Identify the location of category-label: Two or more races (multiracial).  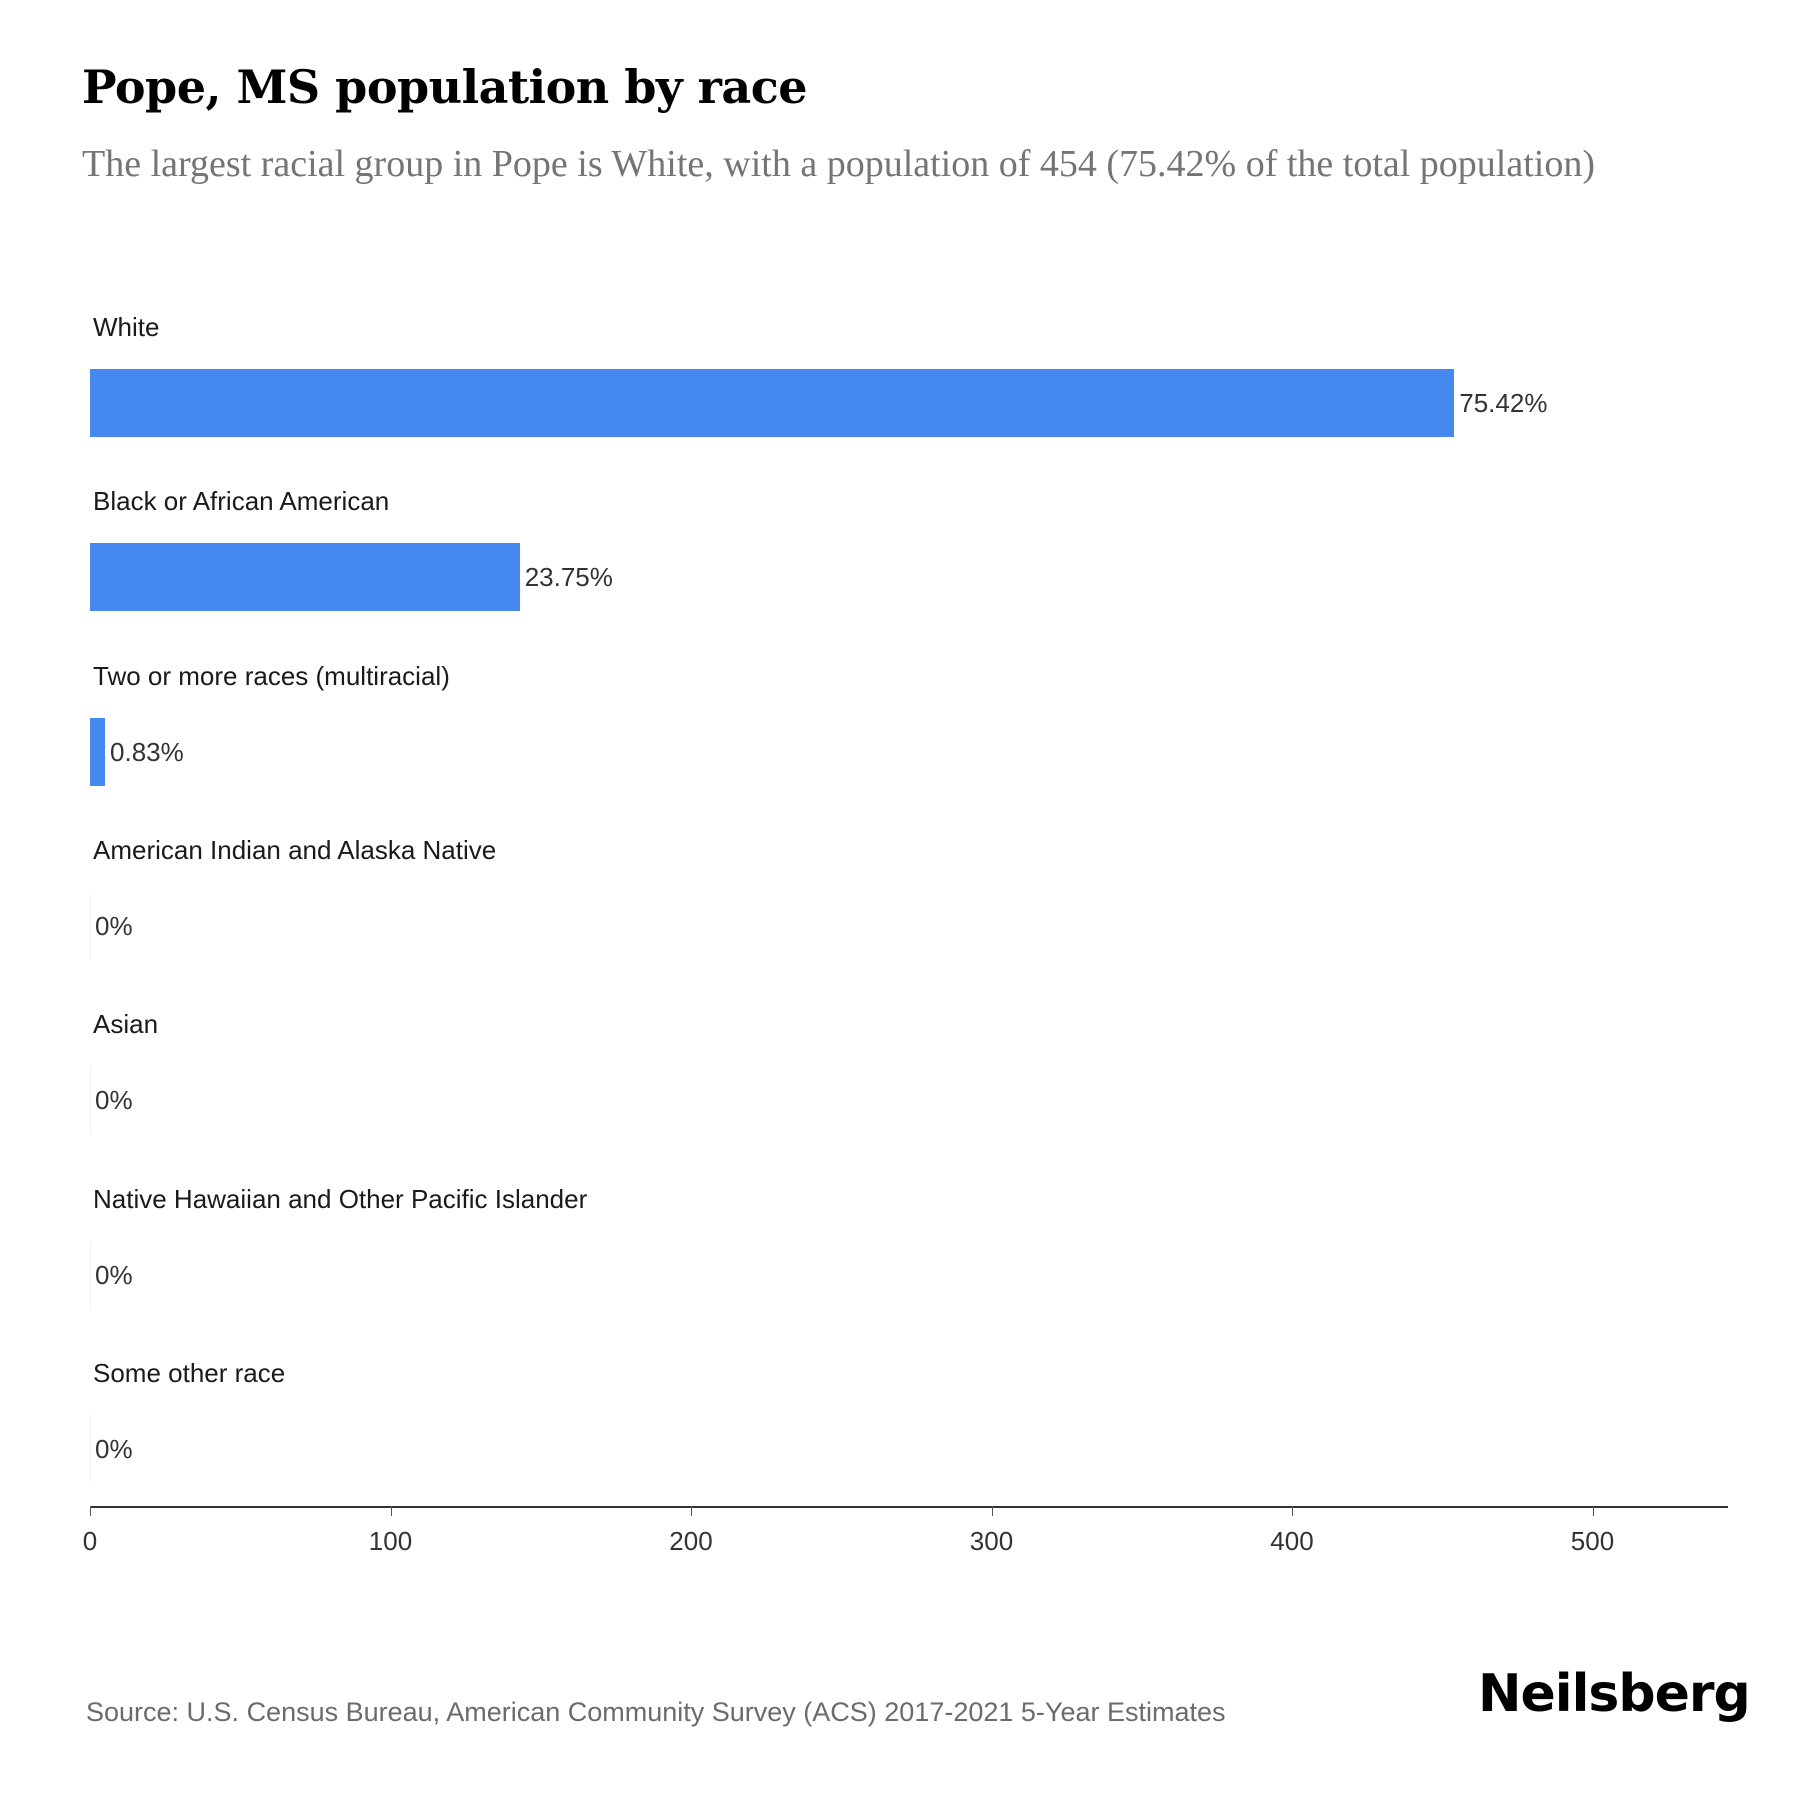
(271, 675).